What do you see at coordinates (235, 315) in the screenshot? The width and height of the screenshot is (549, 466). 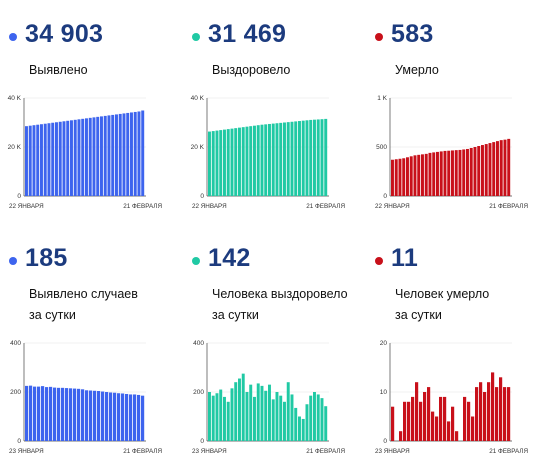 I see `stat-label-line2: за сутки` at bounding box center [235, 315].